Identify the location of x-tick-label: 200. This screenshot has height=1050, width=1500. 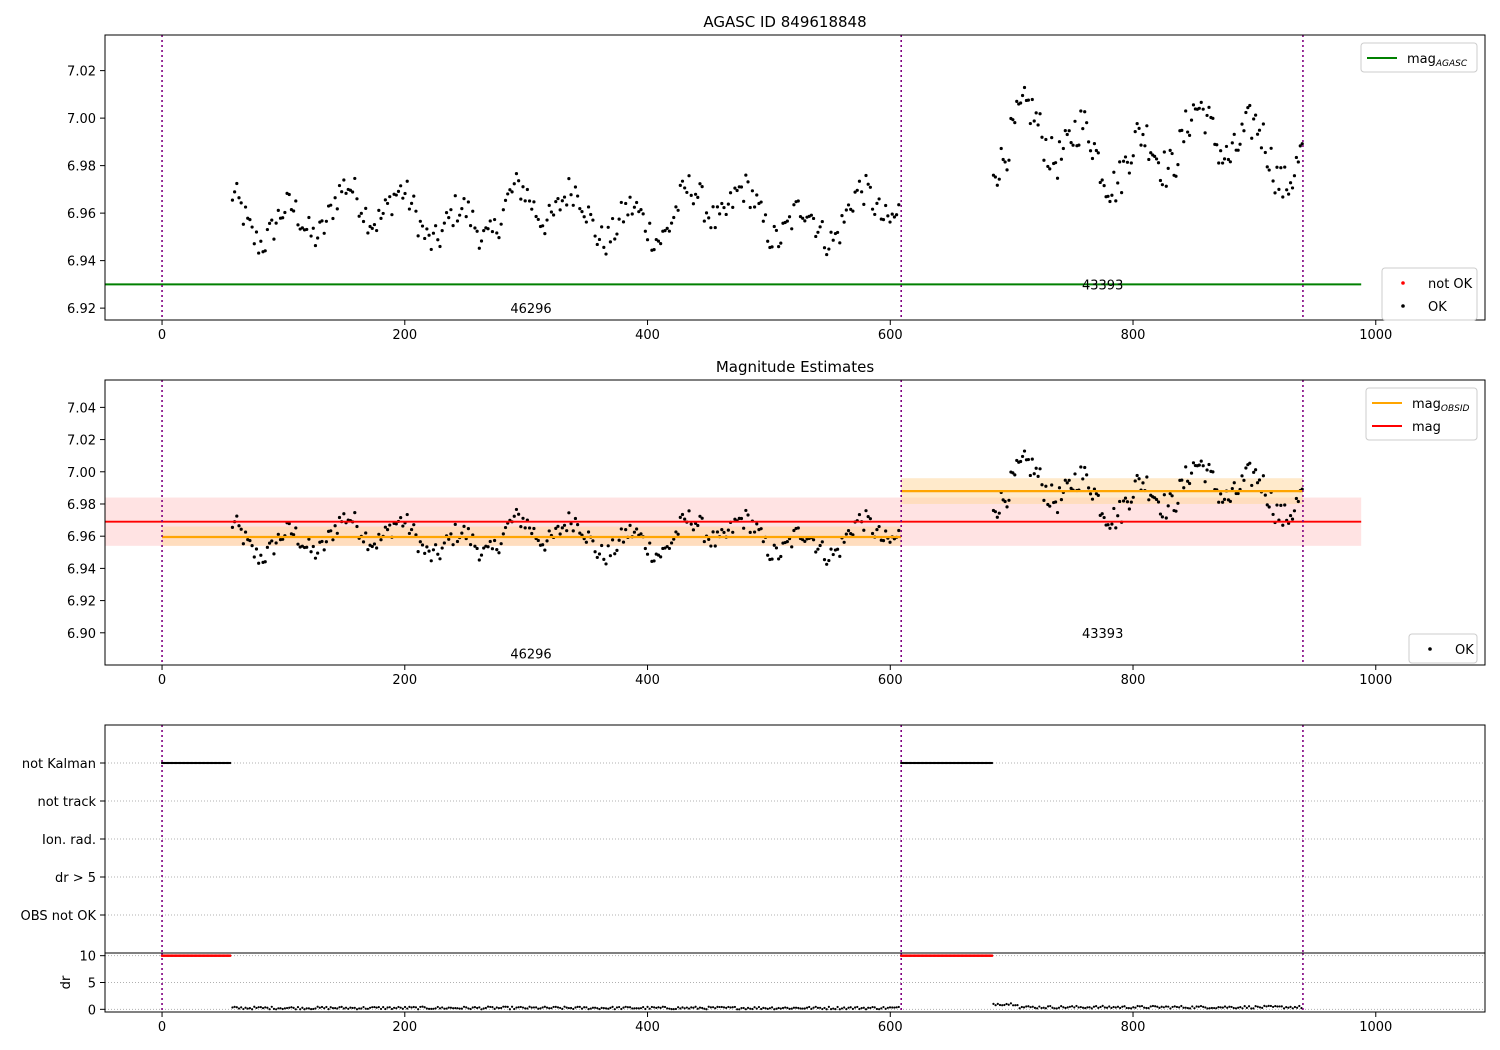
(404, 335).